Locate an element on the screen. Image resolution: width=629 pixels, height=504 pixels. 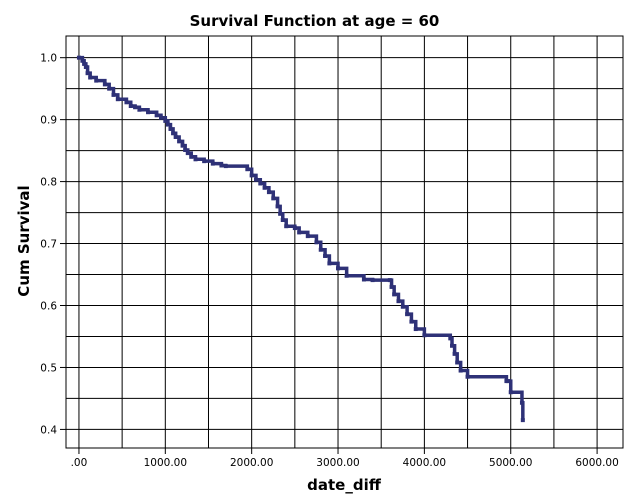
y-tick-label: 0.9 is located at coordinates (48, 121).